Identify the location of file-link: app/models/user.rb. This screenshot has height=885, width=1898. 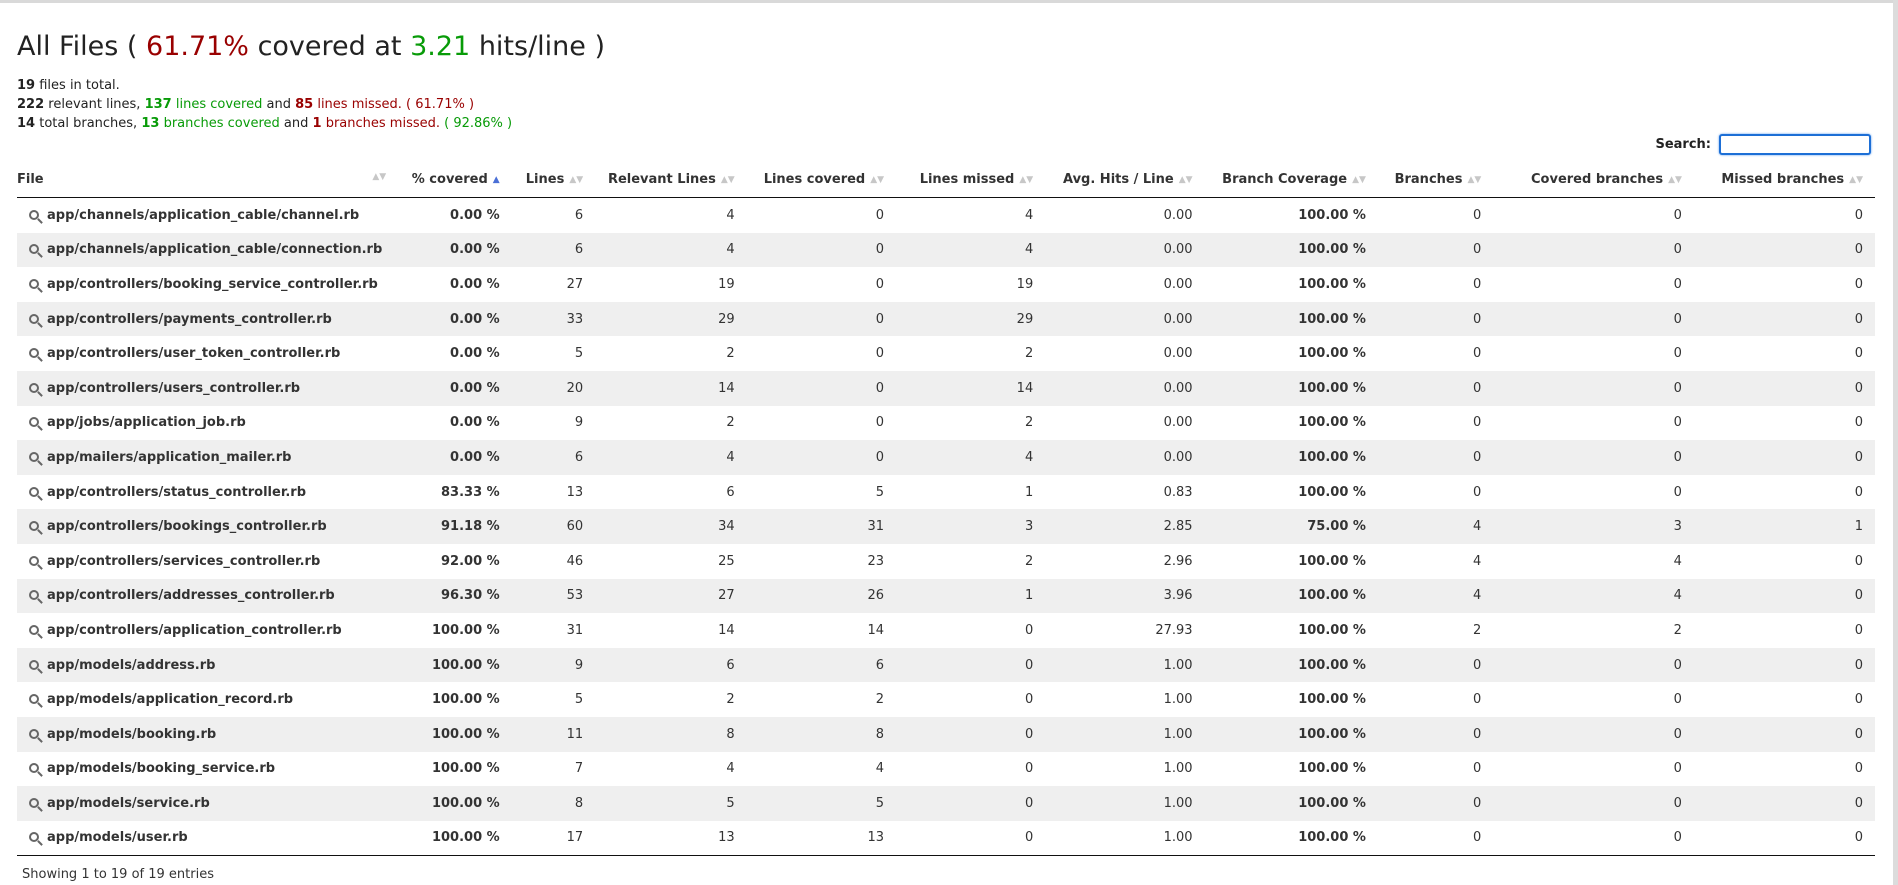
(117, 838).